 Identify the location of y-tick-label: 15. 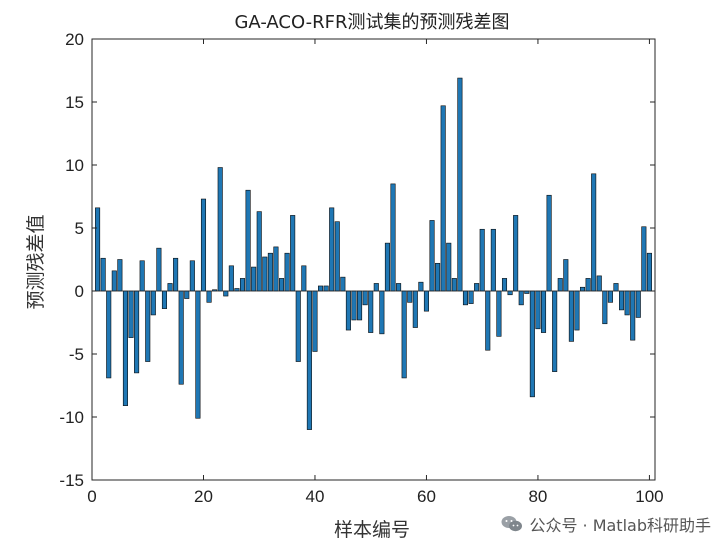
(74, 102).